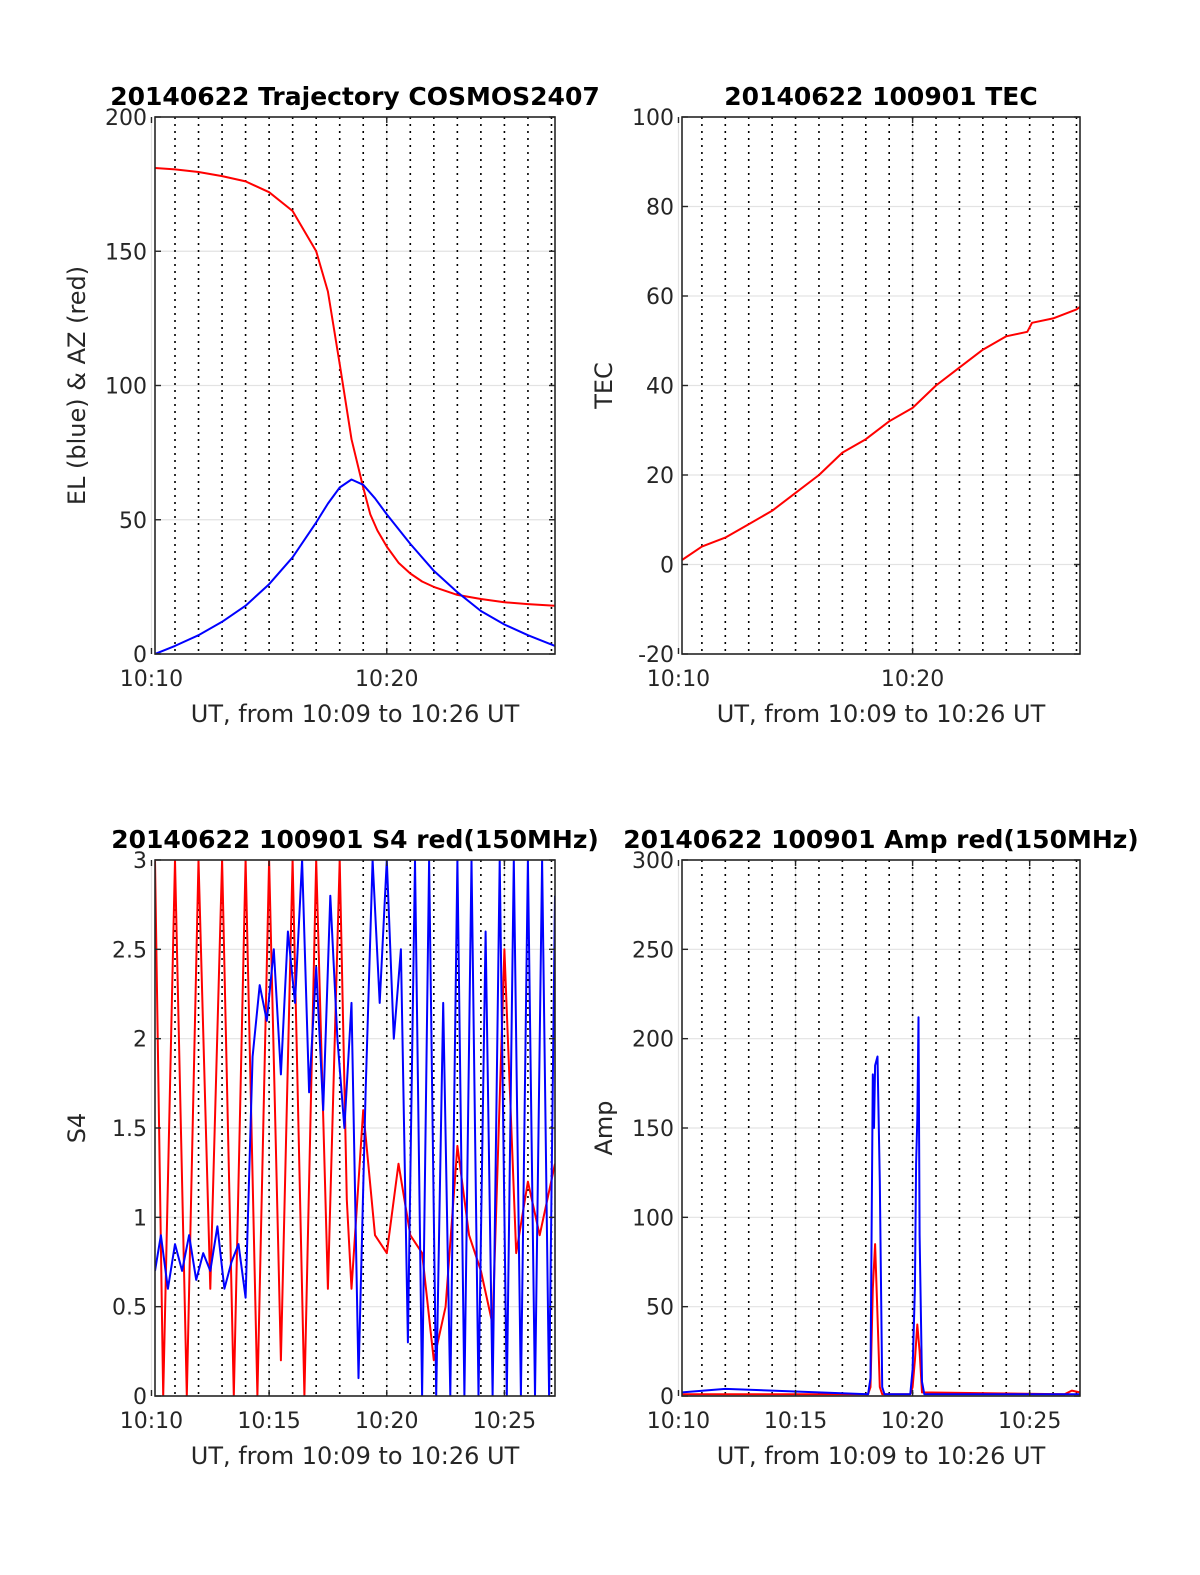 The height and width of the screenshot is (1575, 1200). Describe the element at coordinates (881, 839) in the screenshot. I see `chart-title: 20140622 100901 Amp red(150MHz)` at that location.